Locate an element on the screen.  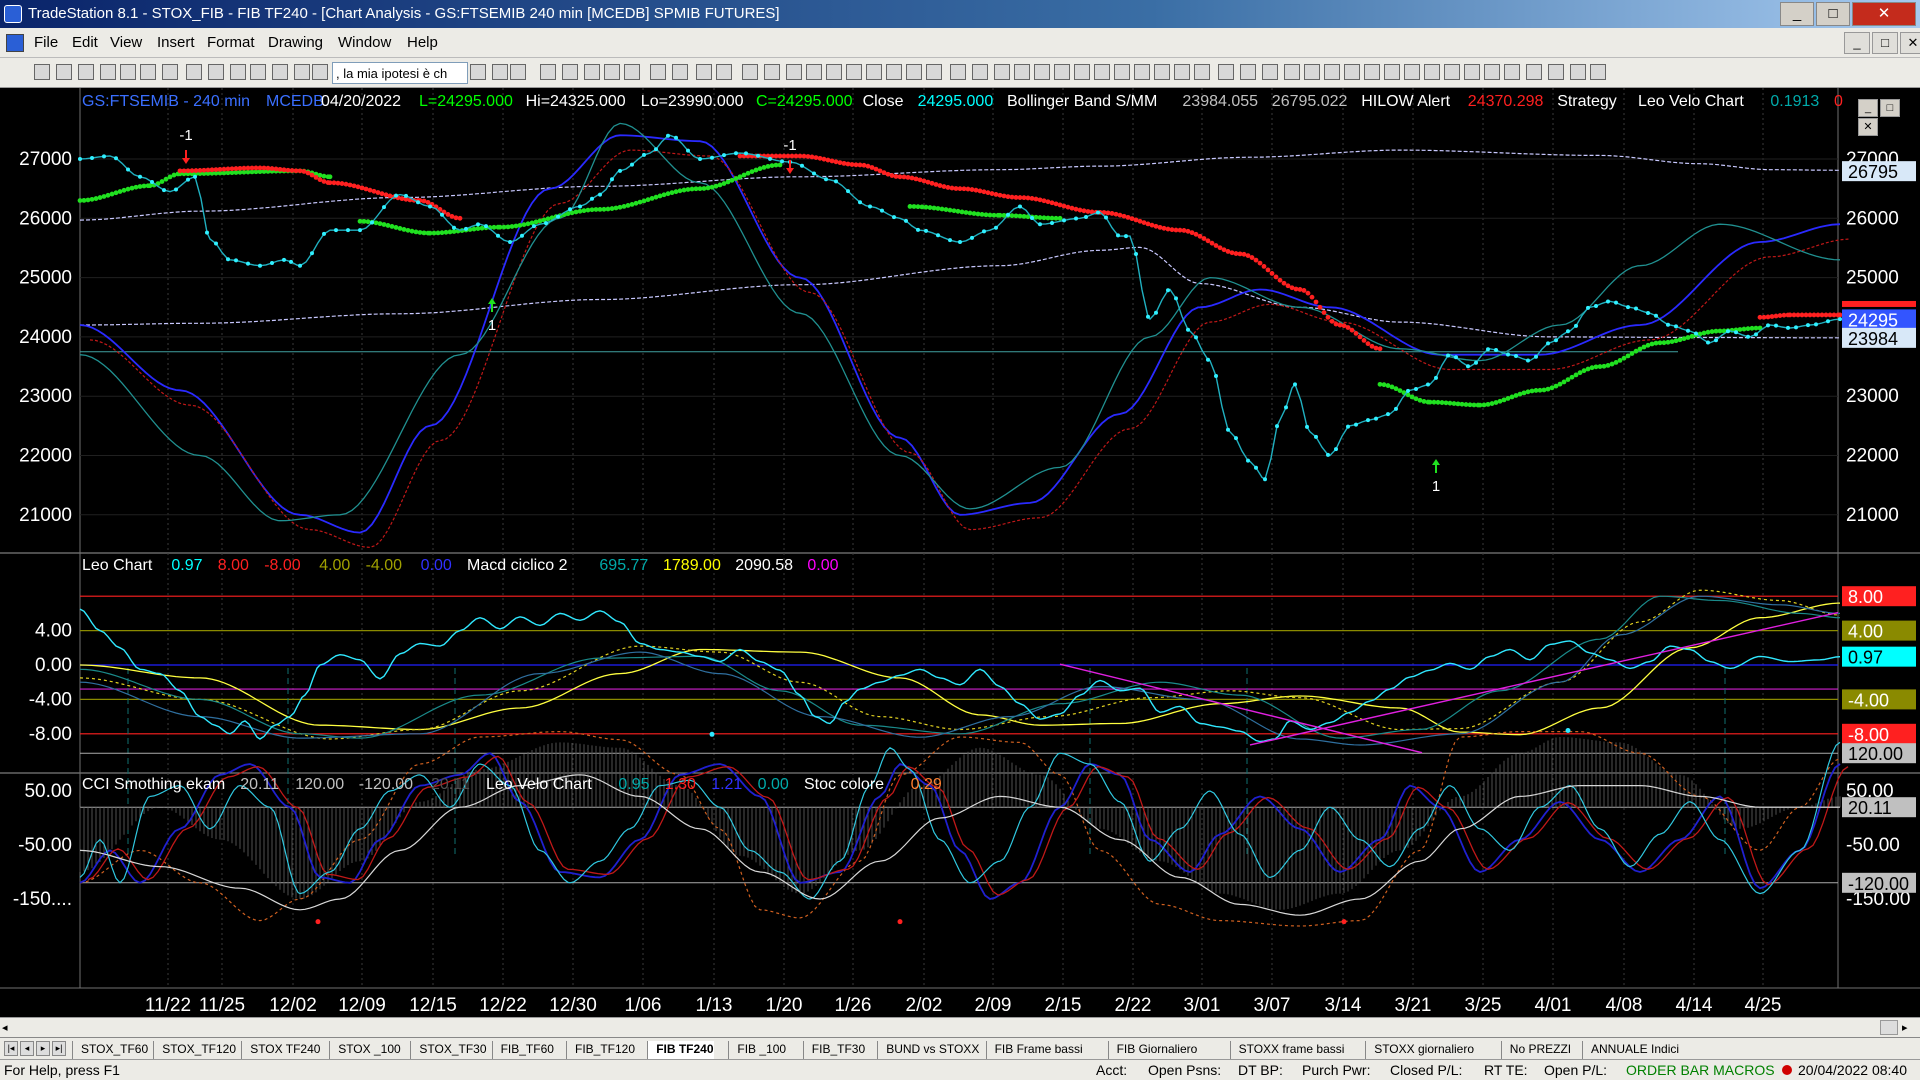
child-restore-button: □ is located at coordinates (1885, 43).